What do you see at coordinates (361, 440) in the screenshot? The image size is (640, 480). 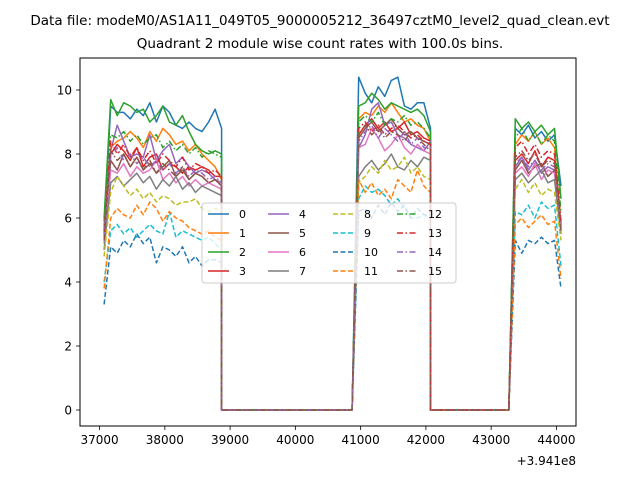 I see `x-tick-label: 41000` at bounding box center [361, 440].